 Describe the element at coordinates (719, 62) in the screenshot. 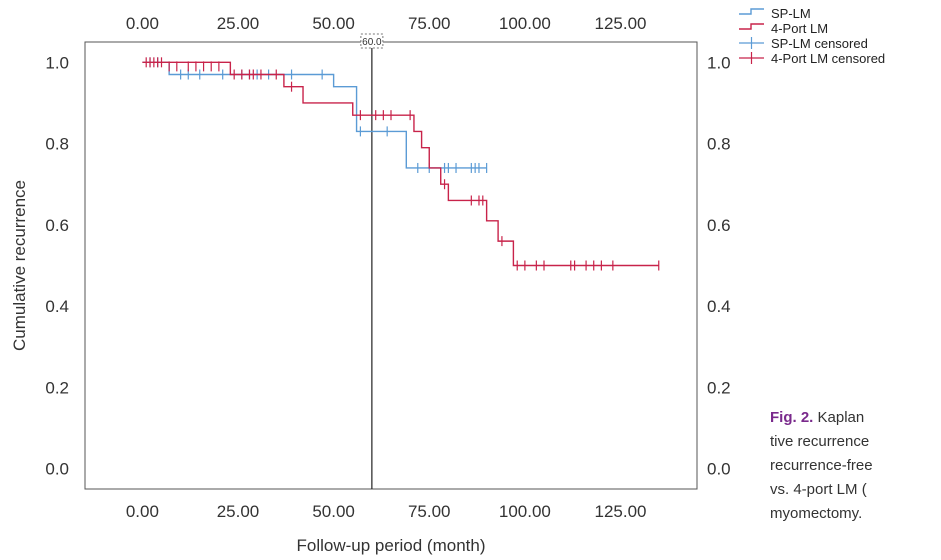

I see `y-tick-label-right: 1.0` at that location.